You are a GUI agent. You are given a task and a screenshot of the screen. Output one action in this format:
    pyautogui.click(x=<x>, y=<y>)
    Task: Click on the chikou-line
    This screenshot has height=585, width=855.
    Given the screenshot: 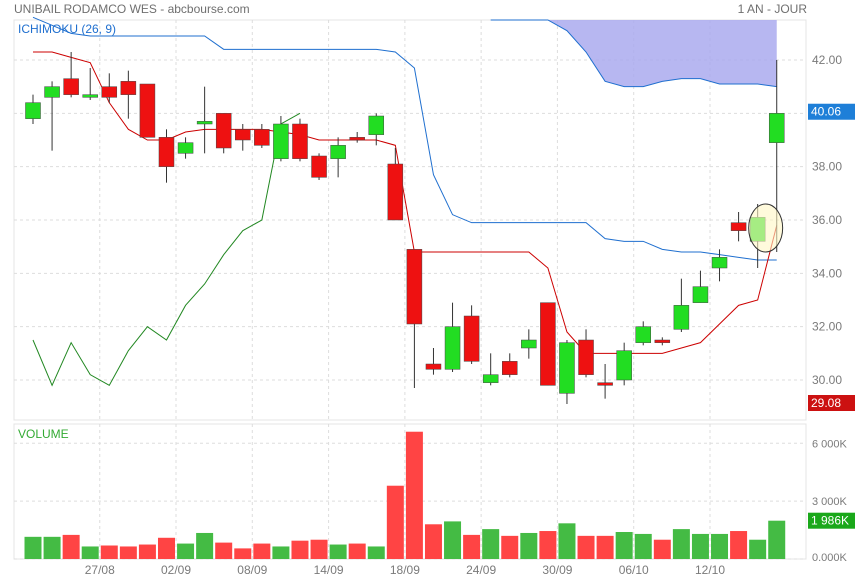 What is the action you would take?
    pyautogui.click(x=166, y=249)
    